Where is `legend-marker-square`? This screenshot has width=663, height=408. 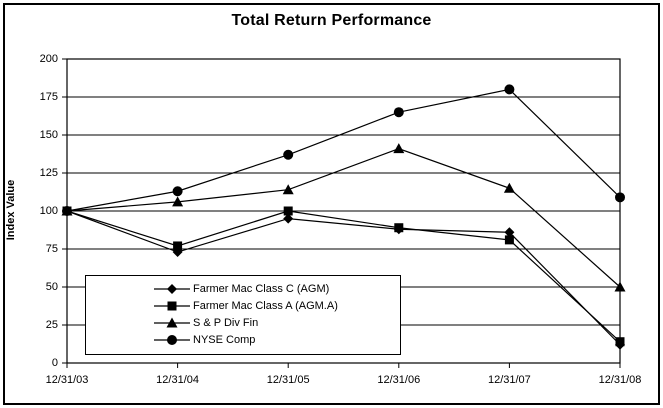 legend-marker-square is located at coordinates (172, 306).